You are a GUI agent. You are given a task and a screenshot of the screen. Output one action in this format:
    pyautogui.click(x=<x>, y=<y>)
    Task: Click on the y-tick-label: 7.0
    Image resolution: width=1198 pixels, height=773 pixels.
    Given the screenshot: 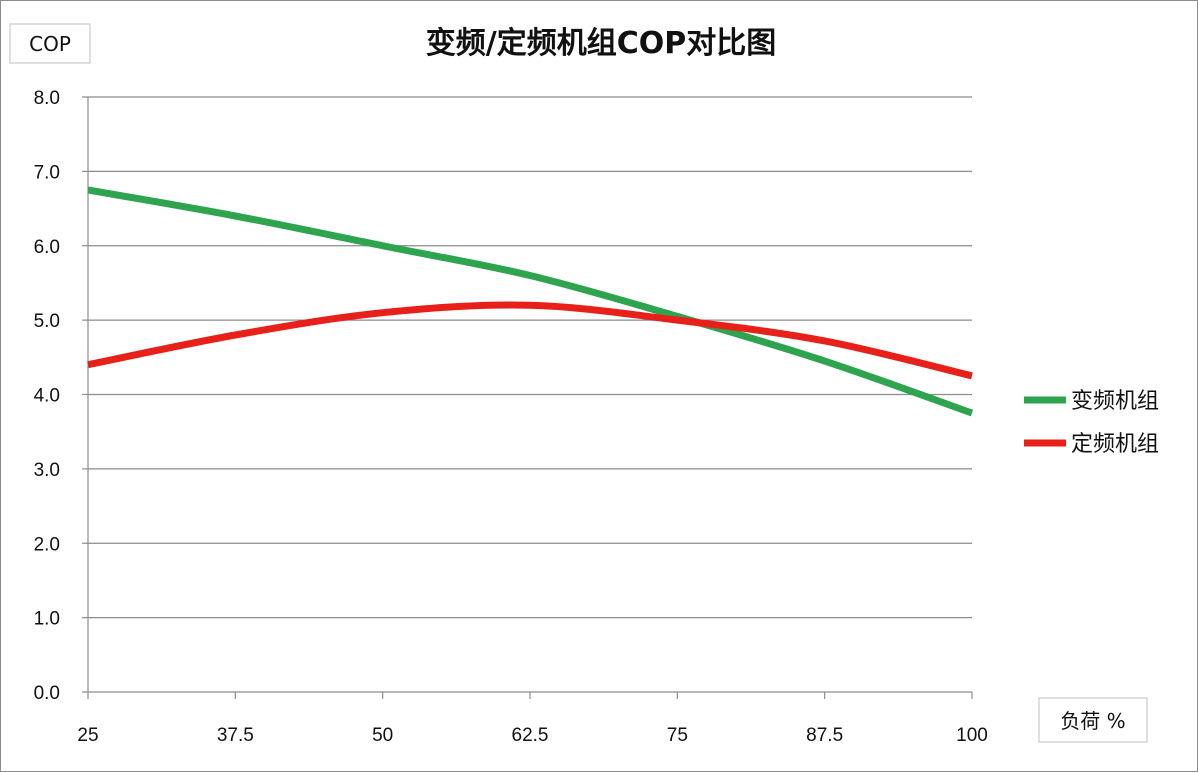 What is the action you would take?
    pyautogui.click(x=47, y=172)
    